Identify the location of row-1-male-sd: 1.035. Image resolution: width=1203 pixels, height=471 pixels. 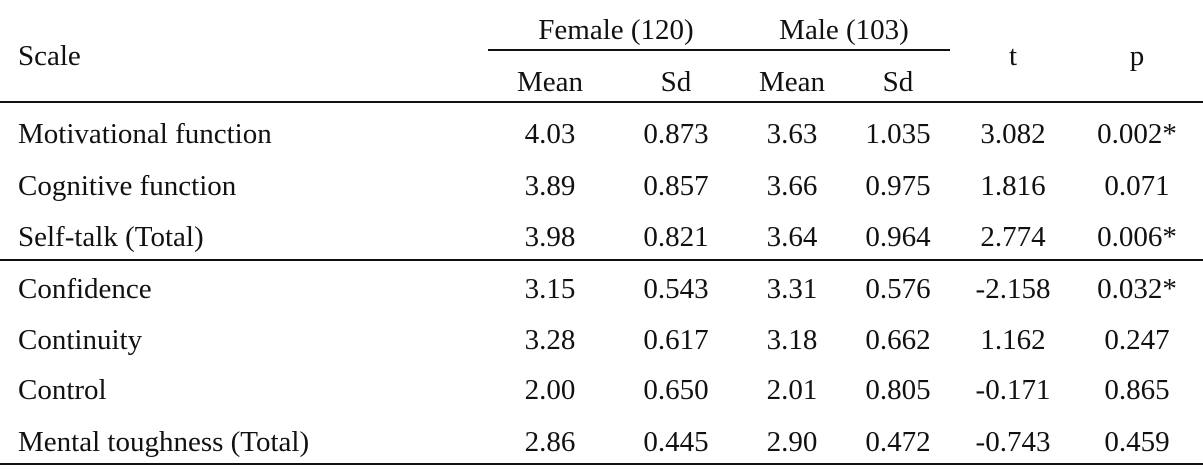
(898, 134).